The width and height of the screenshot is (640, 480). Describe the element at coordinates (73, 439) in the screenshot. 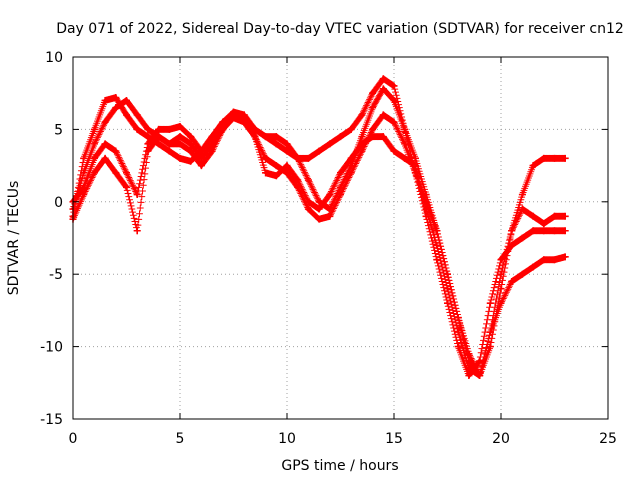

I see `x-tick-label: 0` at that location.